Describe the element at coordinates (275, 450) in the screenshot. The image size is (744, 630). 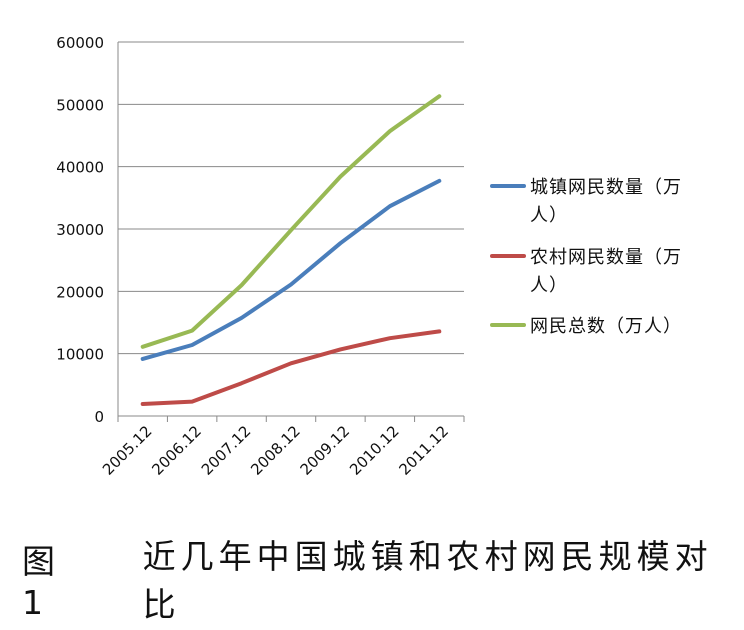
I see `x-tick-label: 2008.12` at that location.